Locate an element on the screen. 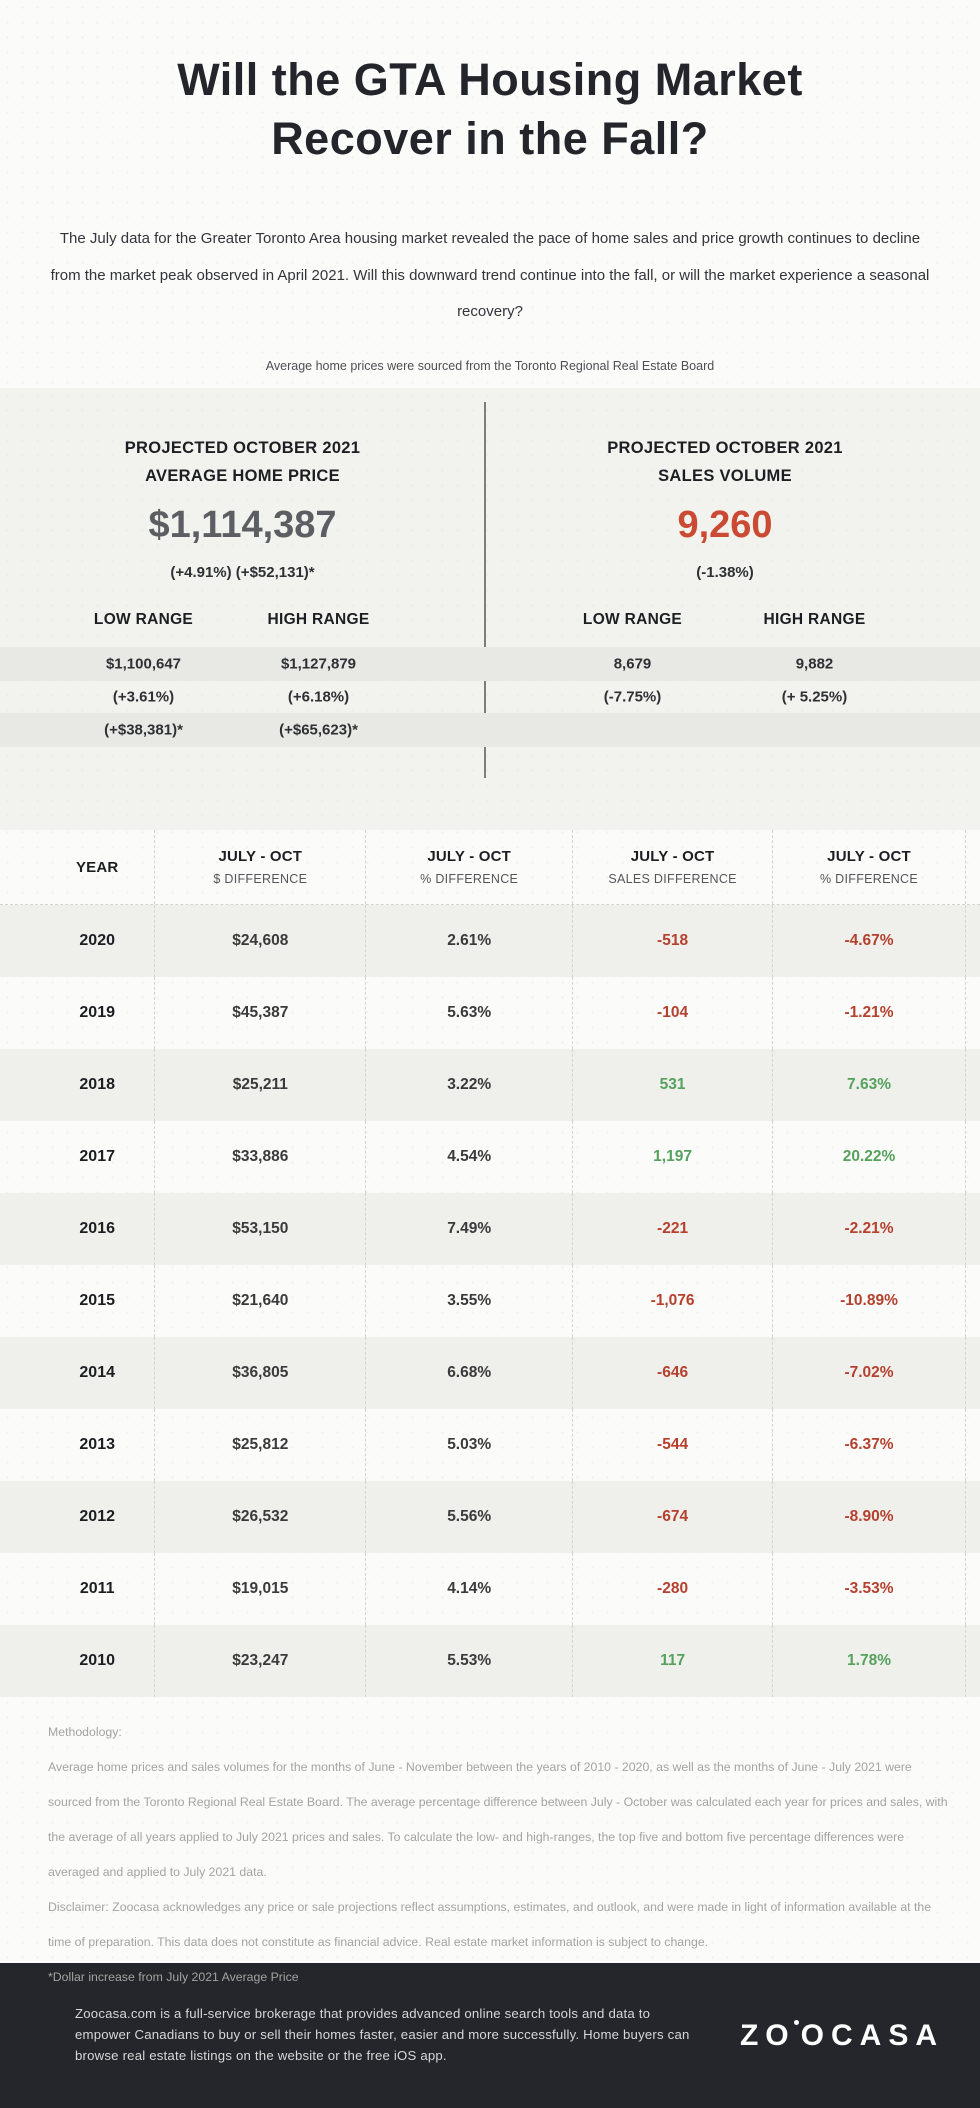 The height and width of the screenshot is (2108, 980). price-heading-line2: AVERAGE HOME PRICE is located at coordinates (242, 476).